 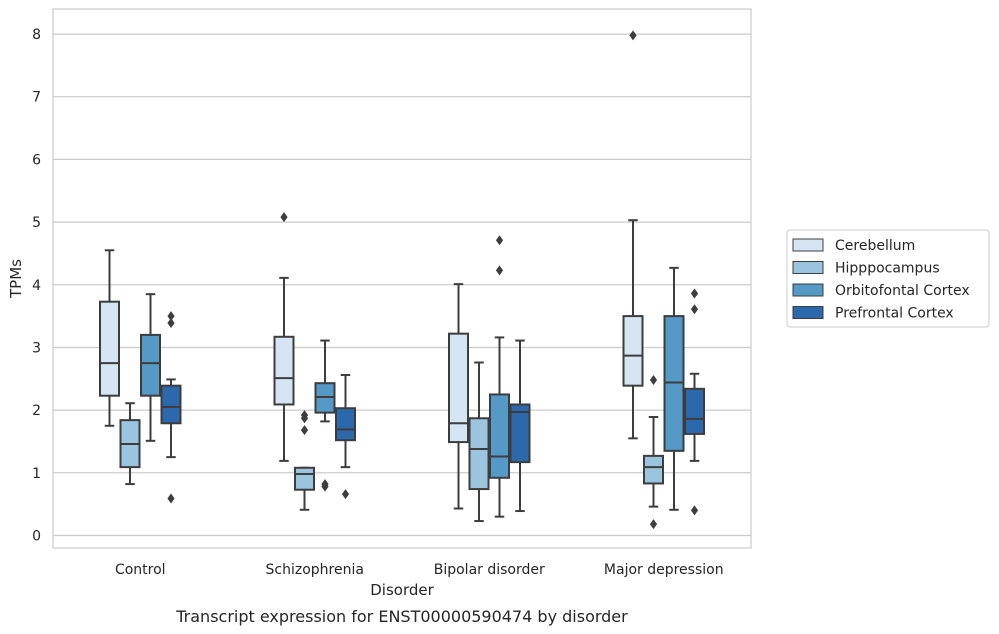 I want to click on y-tick-label: 3, so click(x=36, y=348).